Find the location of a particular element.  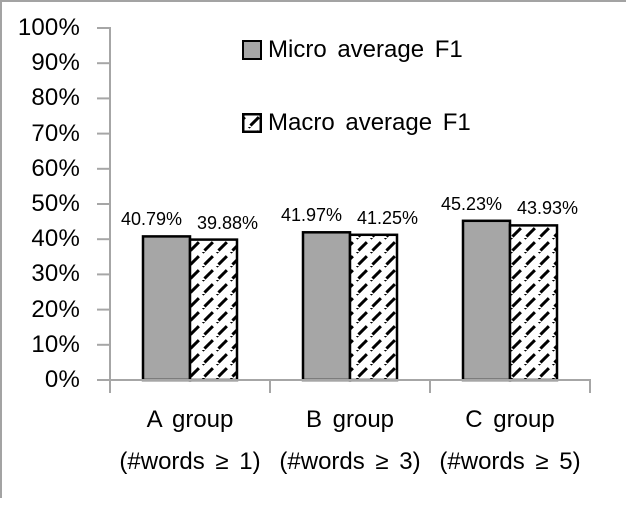

y-axis-tick-label: 80% is located at coordinates (55, 98).